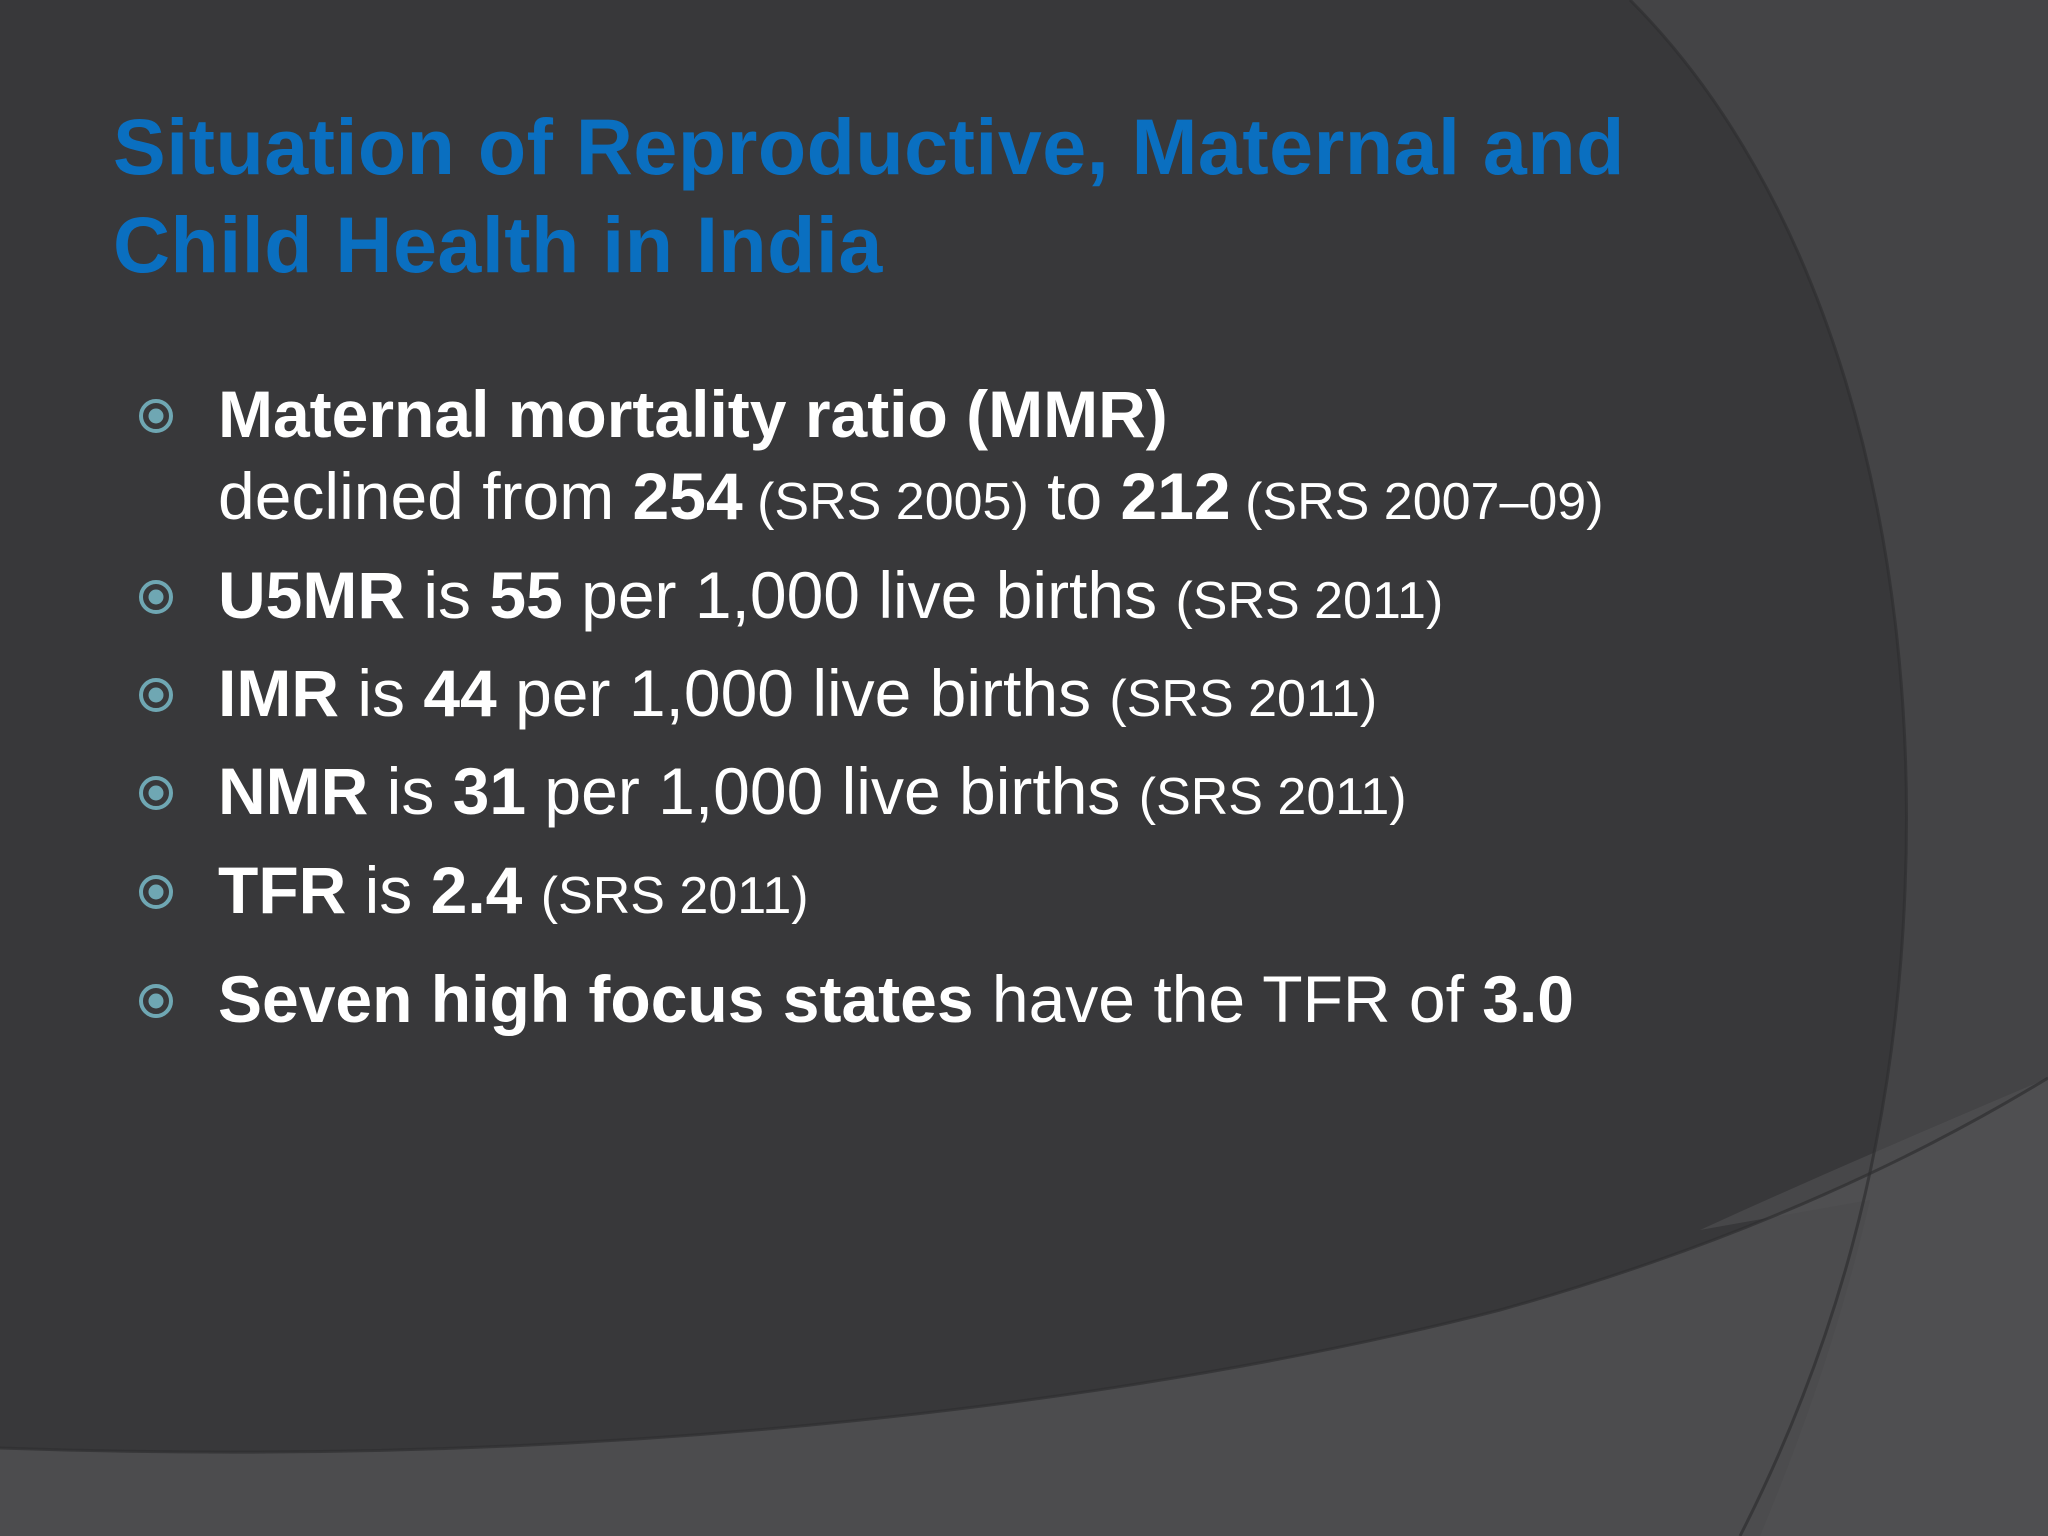 This screenshot has height=1536, width=2048. What do you see at coordinates (693, 414) in the screenshot?
I see `mmr-label: Maternal mortality ratio (MMR)` at bounding box center [693, 414].